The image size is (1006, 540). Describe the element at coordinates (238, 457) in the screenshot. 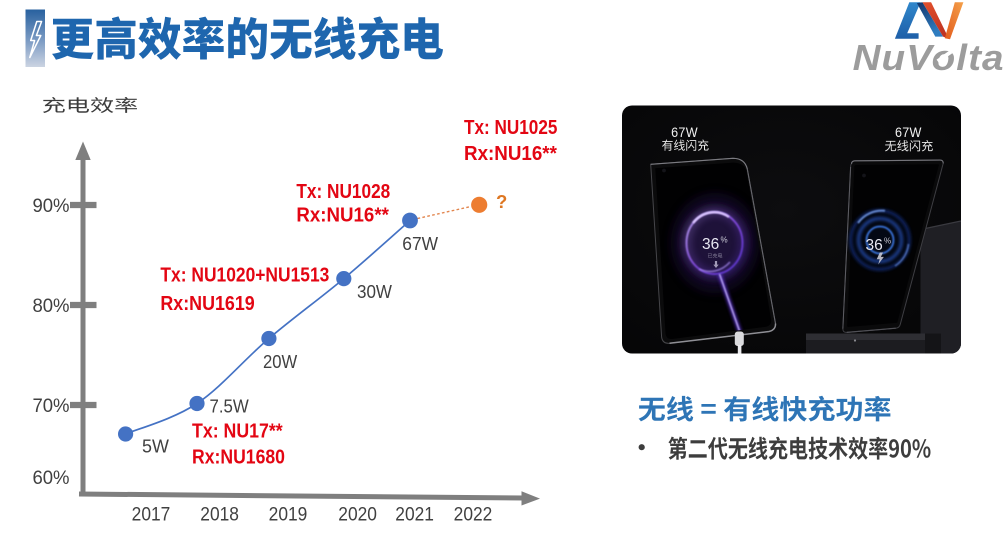

I see `svg-text: Rx:NU1680` at that location.